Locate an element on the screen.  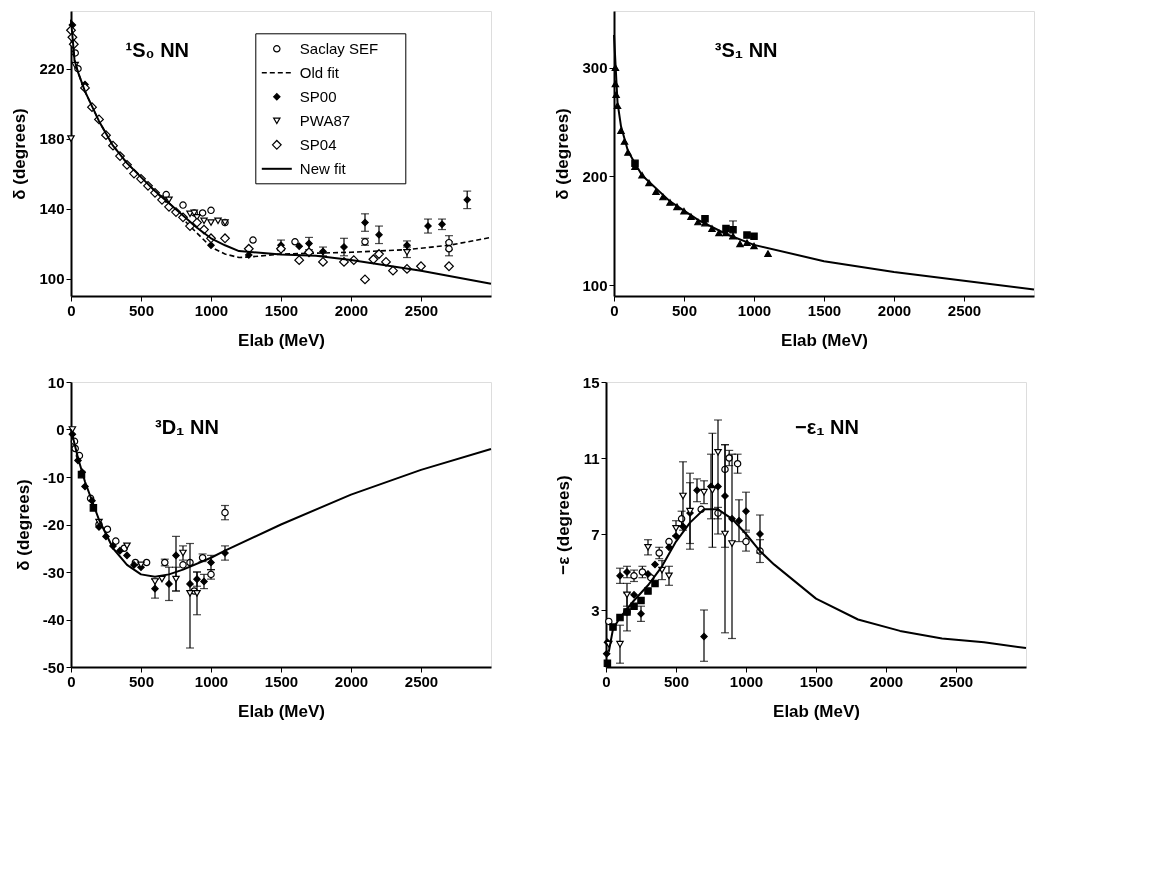
y-tick-label: -40 is located at coordinates (53, 619).